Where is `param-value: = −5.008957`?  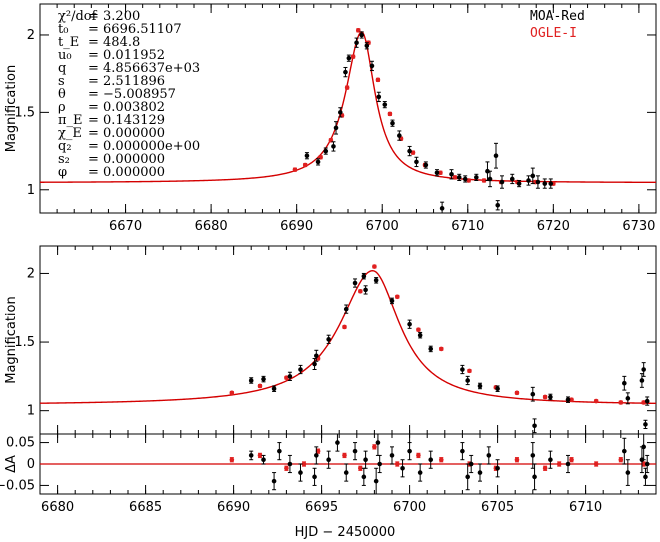
param-value: = −5.008957 is located at coordinates (132, 94).